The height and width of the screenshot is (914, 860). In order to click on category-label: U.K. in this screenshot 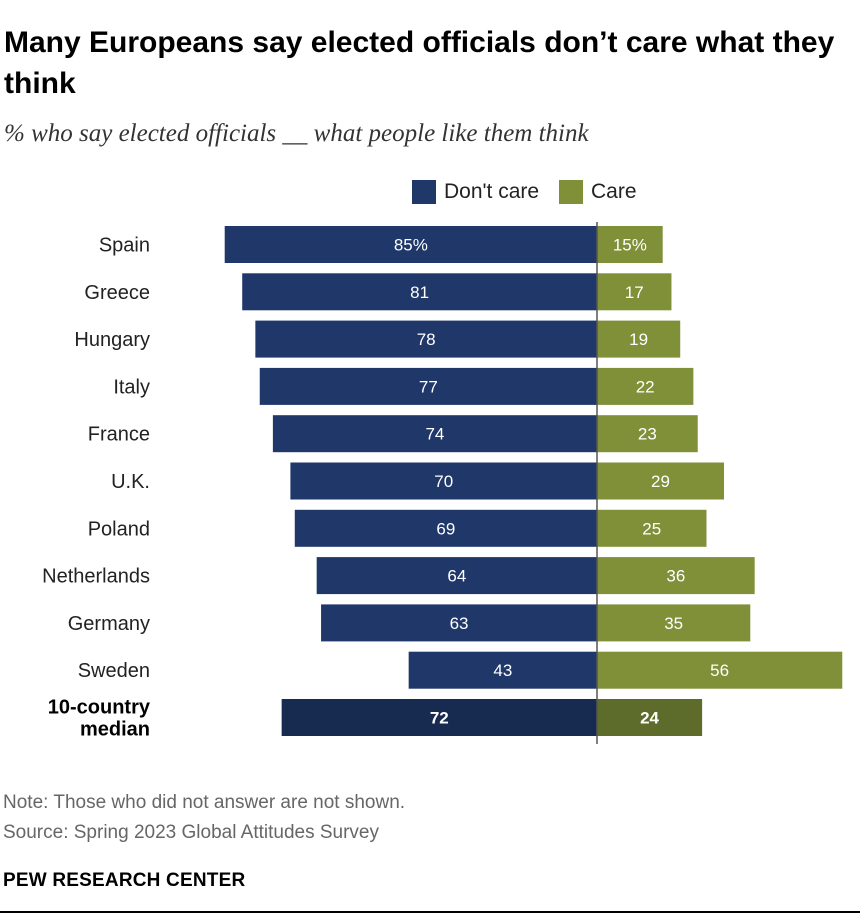, I will do `click(130, 482)`.